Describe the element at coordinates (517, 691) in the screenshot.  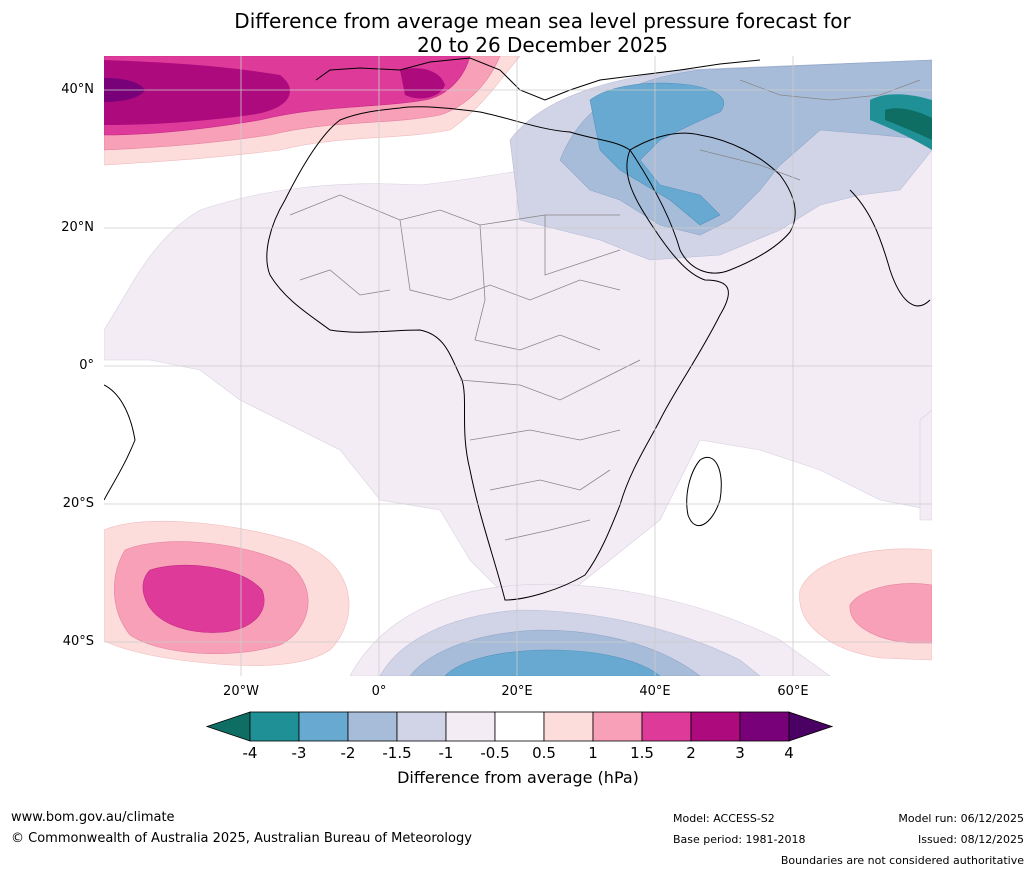
I see `lon-label-20e: 20°E` at that location.